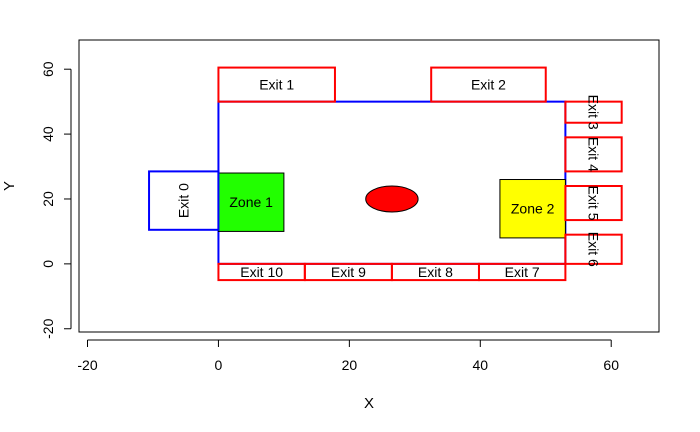 This screenshot has width=700, height=432. I want to click on zone-label-1: Zone 1, so click(251, 202).